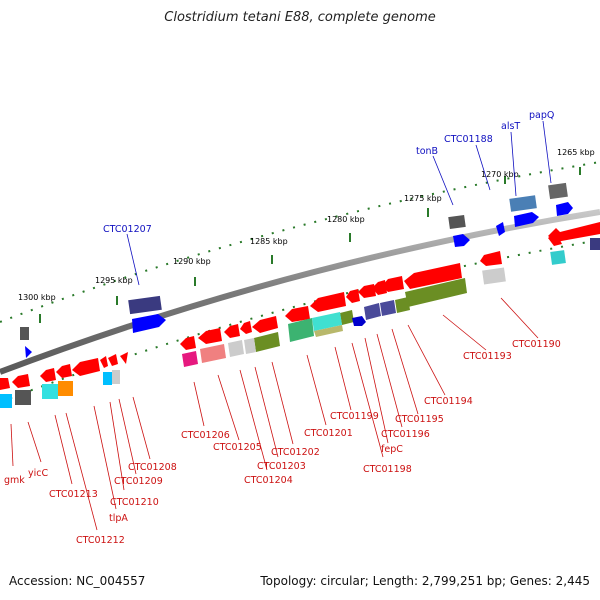 The image size is (600, 600). What do you see at coordinates (419, 419) in the screenshot?
I see `gene-label: CTC01195` at bounding box center [419, 419].